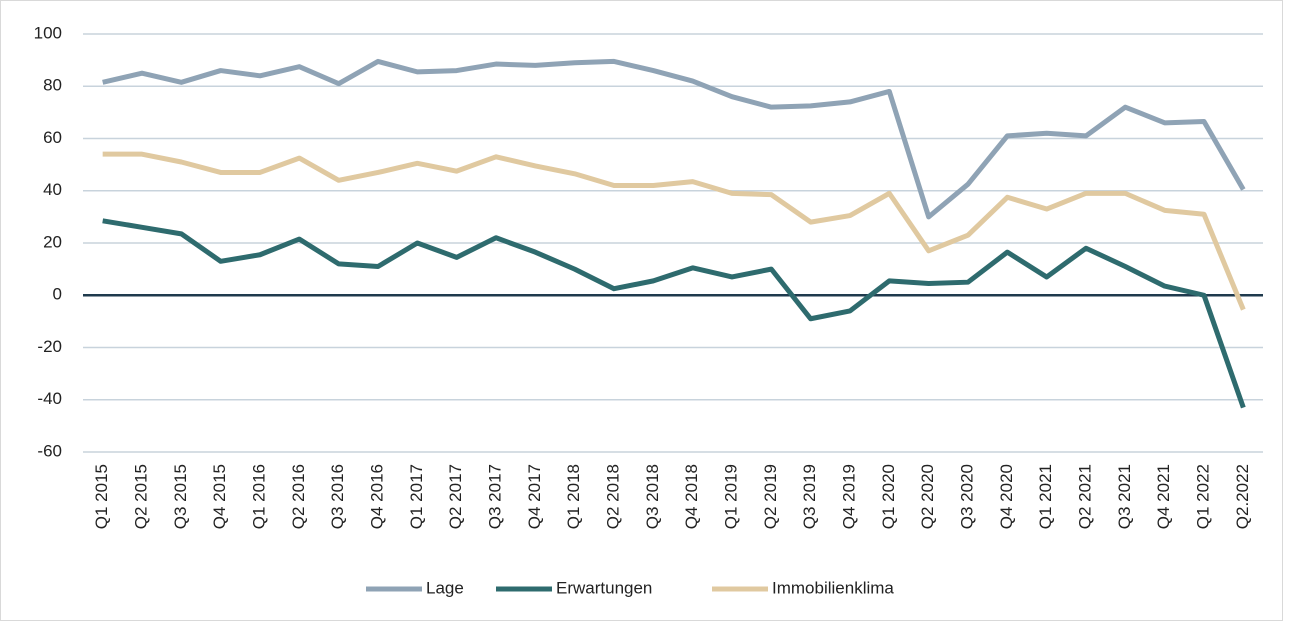 This screenshot has width=1291, height=630. Describe the element at coordinates (494, 496) in the screenshot. I see `x-tick-label: Q3 2017` at that location.